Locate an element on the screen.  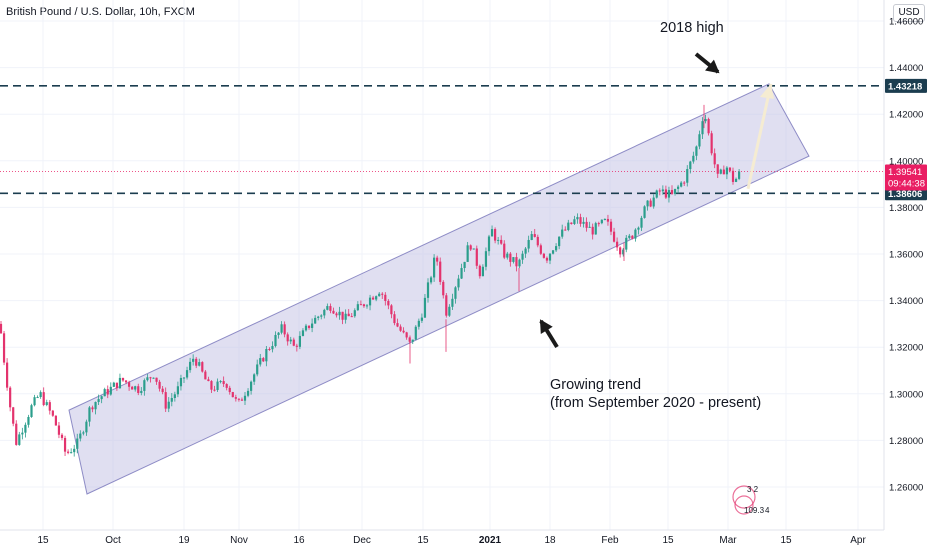
currency-button: USD is located at coordinates (909, 13).